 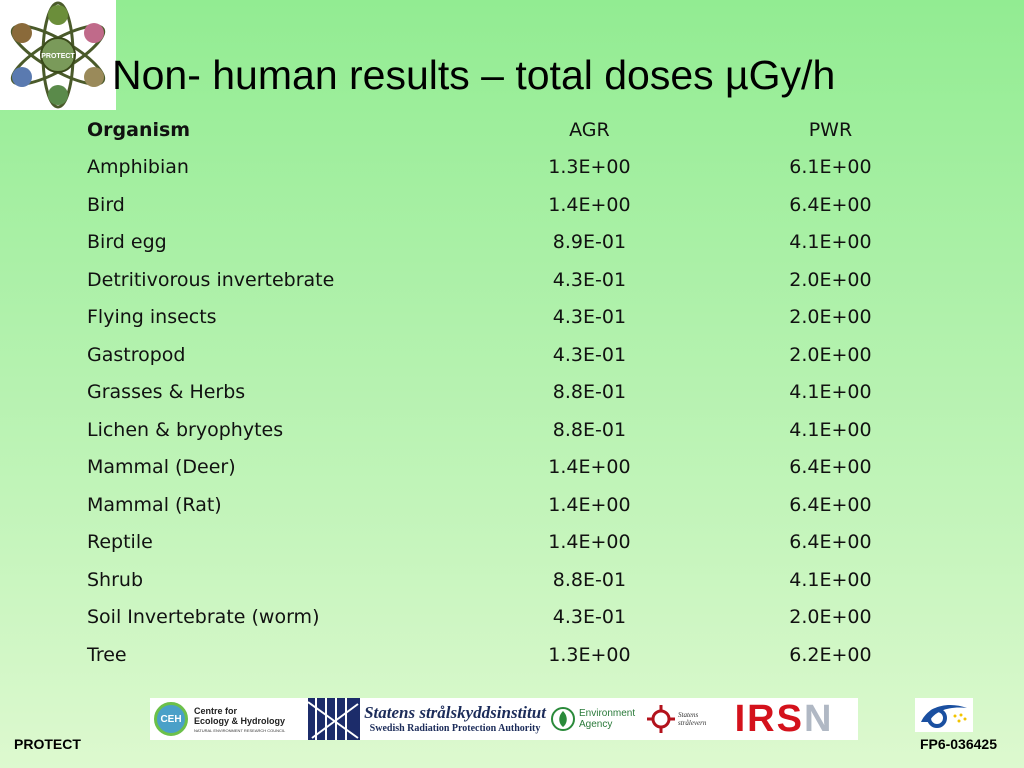 What do you see at coordinates (138, 167) in the screenshot?
I see `organism-cell: Amphibian` at bounding box center [138, 167].